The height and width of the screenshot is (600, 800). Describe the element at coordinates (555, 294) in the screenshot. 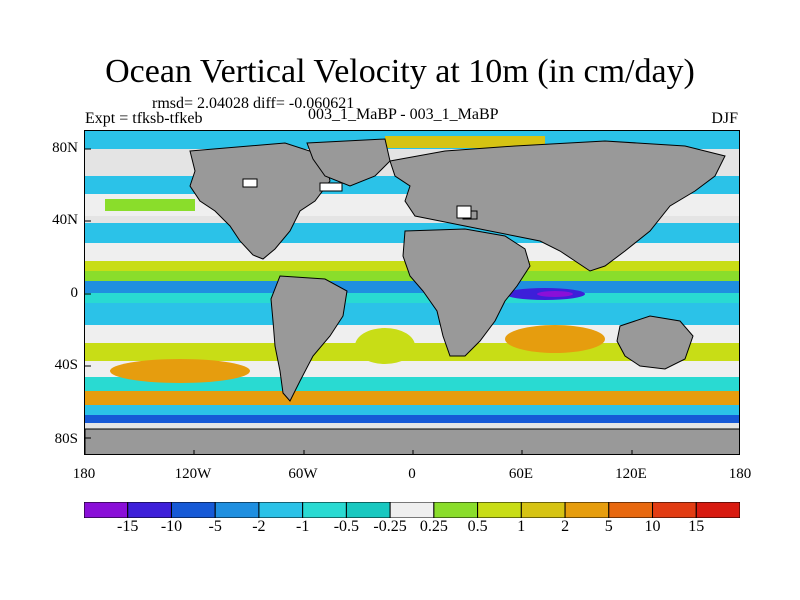

I see `equatorial-indian-core` at that location.